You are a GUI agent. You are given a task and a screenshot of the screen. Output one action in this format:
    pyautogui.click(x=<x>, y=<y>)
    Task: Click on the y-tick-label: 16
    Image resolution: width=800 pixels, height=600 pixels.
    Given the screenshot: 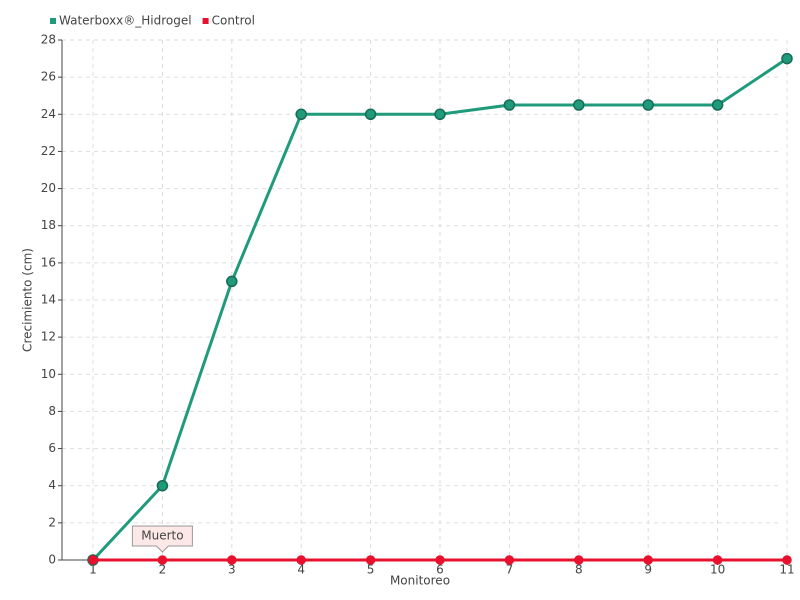 What is the action you would take?
    pyautogui.click(x=48, y=262)
    